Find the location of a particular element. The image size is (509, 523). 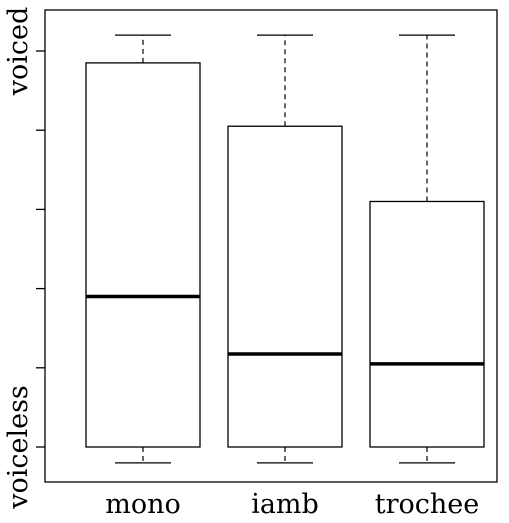

x-tick-label-iamb: iamb is located at coordinates (285, 504).